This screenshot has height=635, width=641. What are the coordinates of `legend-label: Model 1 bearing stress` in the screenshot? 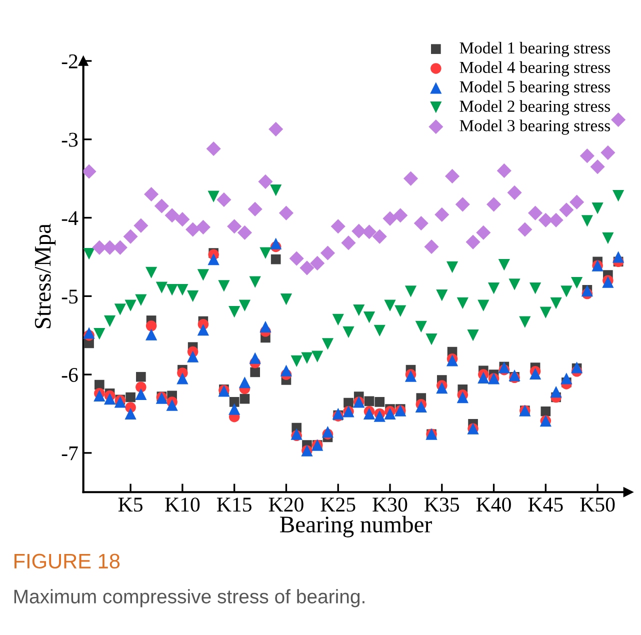 It's located at (535, 50).